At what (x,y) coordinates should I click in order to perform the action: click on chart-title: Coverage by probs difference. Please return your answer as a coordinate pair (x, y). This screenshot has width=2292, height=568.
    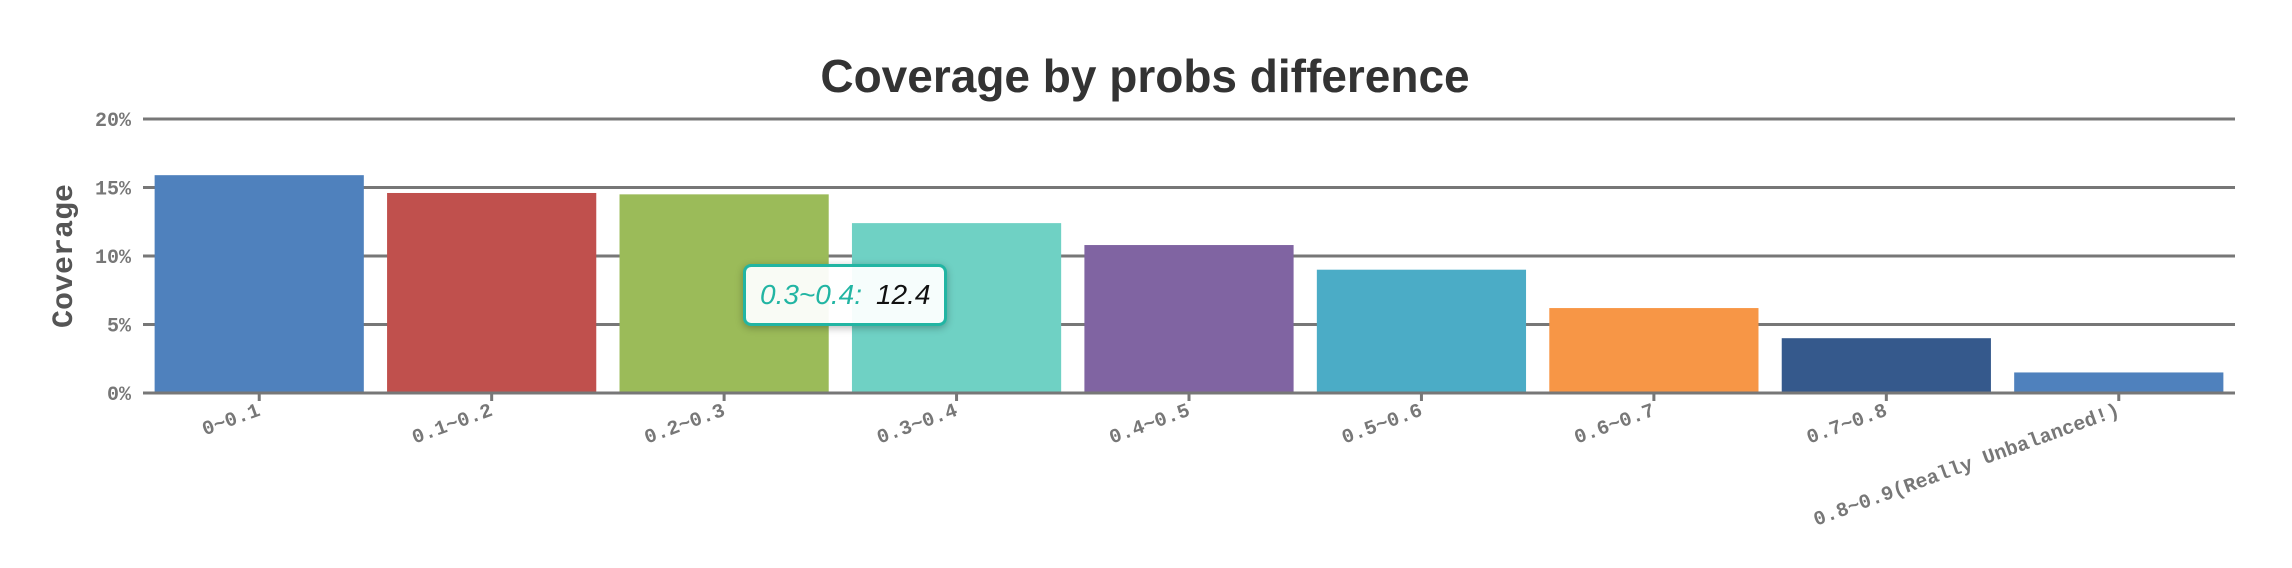
    Looking at the image, I should click on (1144, 76).